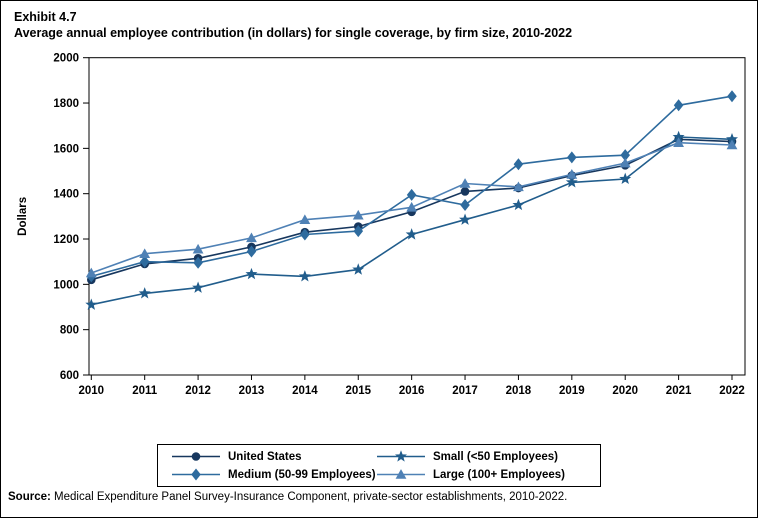 The width and height of the screenshot is (758, 518). What do you see at coordinates (69, 331) in the screenshot?
I see `y-tick-label: 800` at bounding box center [69, 331].